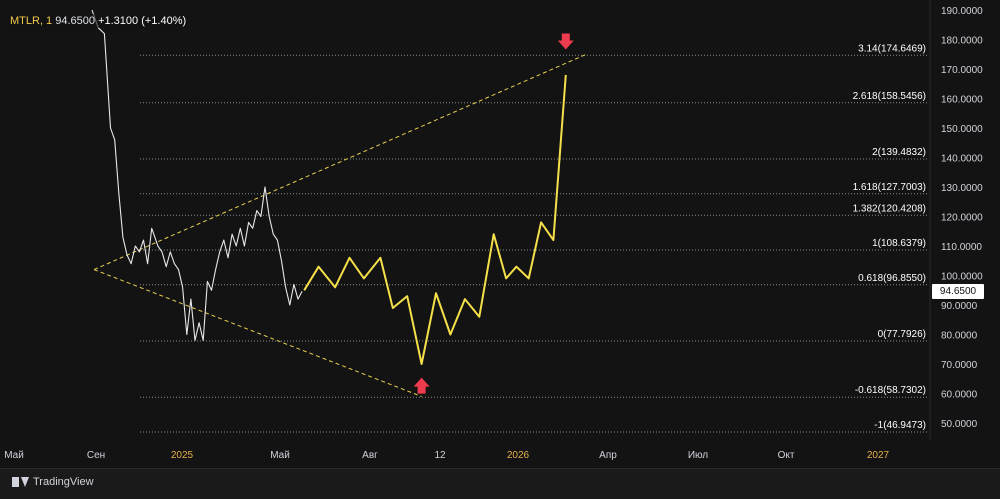 The height and width of the screenshot is (499, 1000). What do you see at coordinates (961, 247) in the screenshot?
I see `y-tick-label: 110.0000` at bounding box center [961, 247].